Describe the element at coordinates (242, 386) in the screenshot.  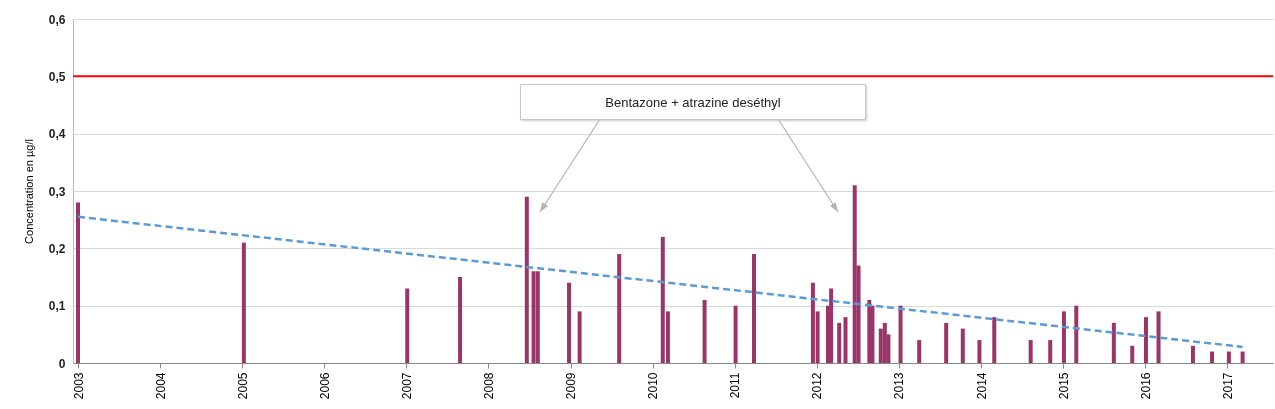
I see `x-tick-label: 2005` at that location.